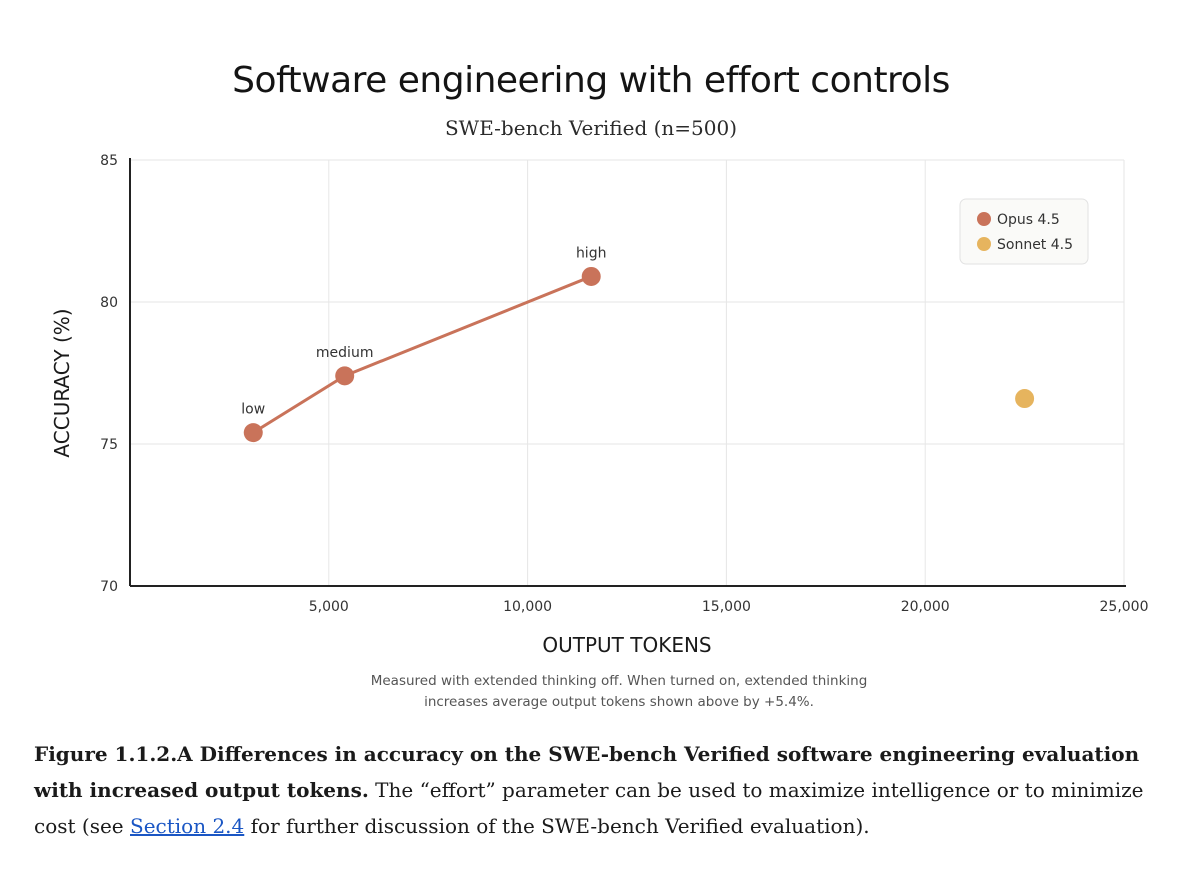  What do you see at coordinates (109, 161) in the screenshot?
I see `y-tick-label: 85` at bounding box center [109, 161].